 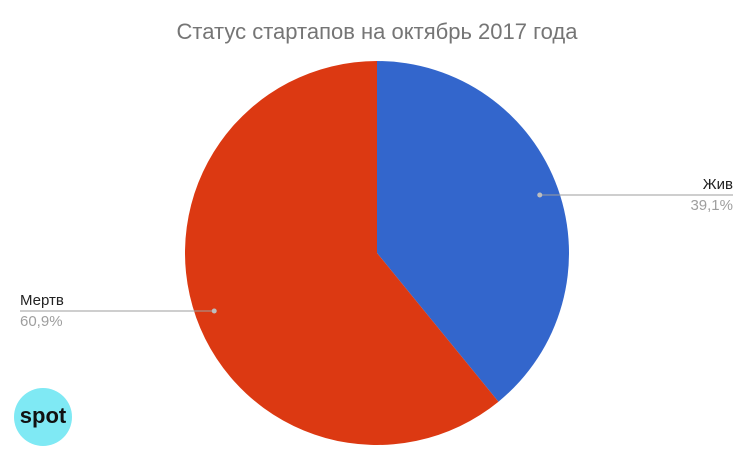 What do you see at coordinates (41, 321) in the screenshot?
I see `slice-value-label: 60,9%` at bounding box center [41, 321].